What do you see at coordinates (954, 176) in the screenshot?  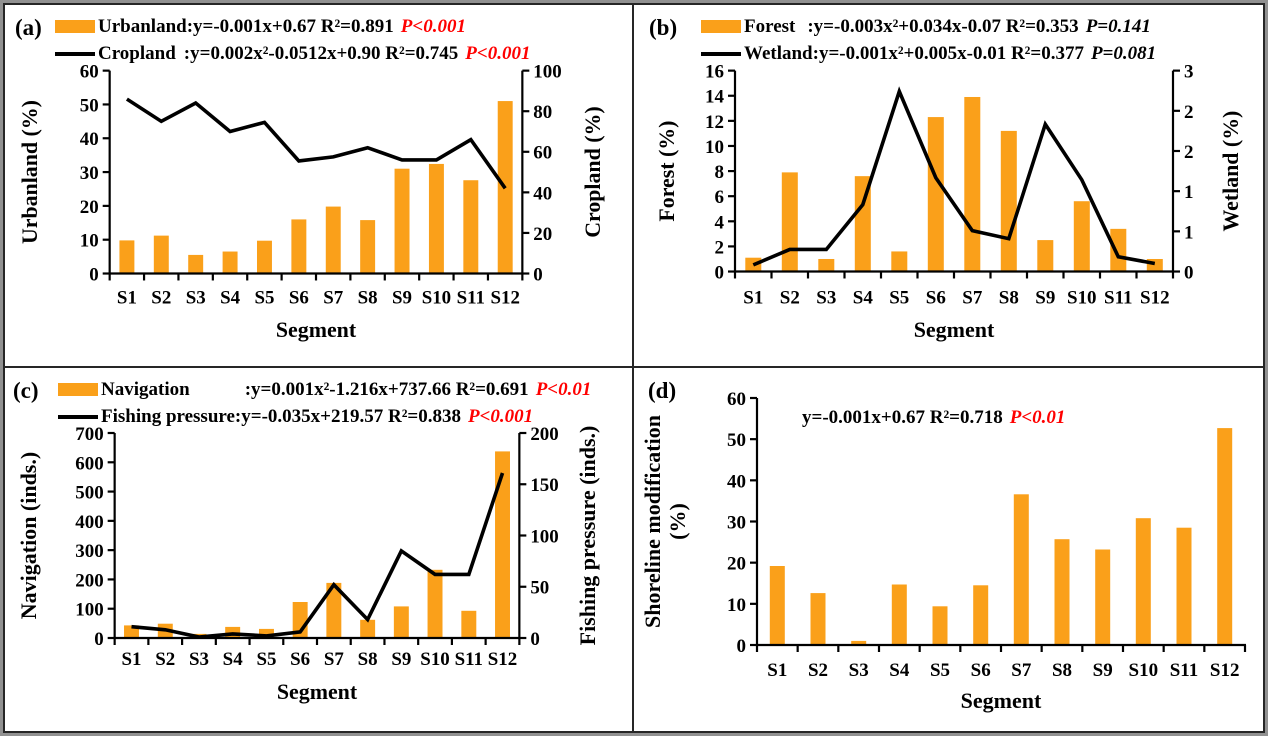 I see `line-wetland` at bounding box center [954, 176].